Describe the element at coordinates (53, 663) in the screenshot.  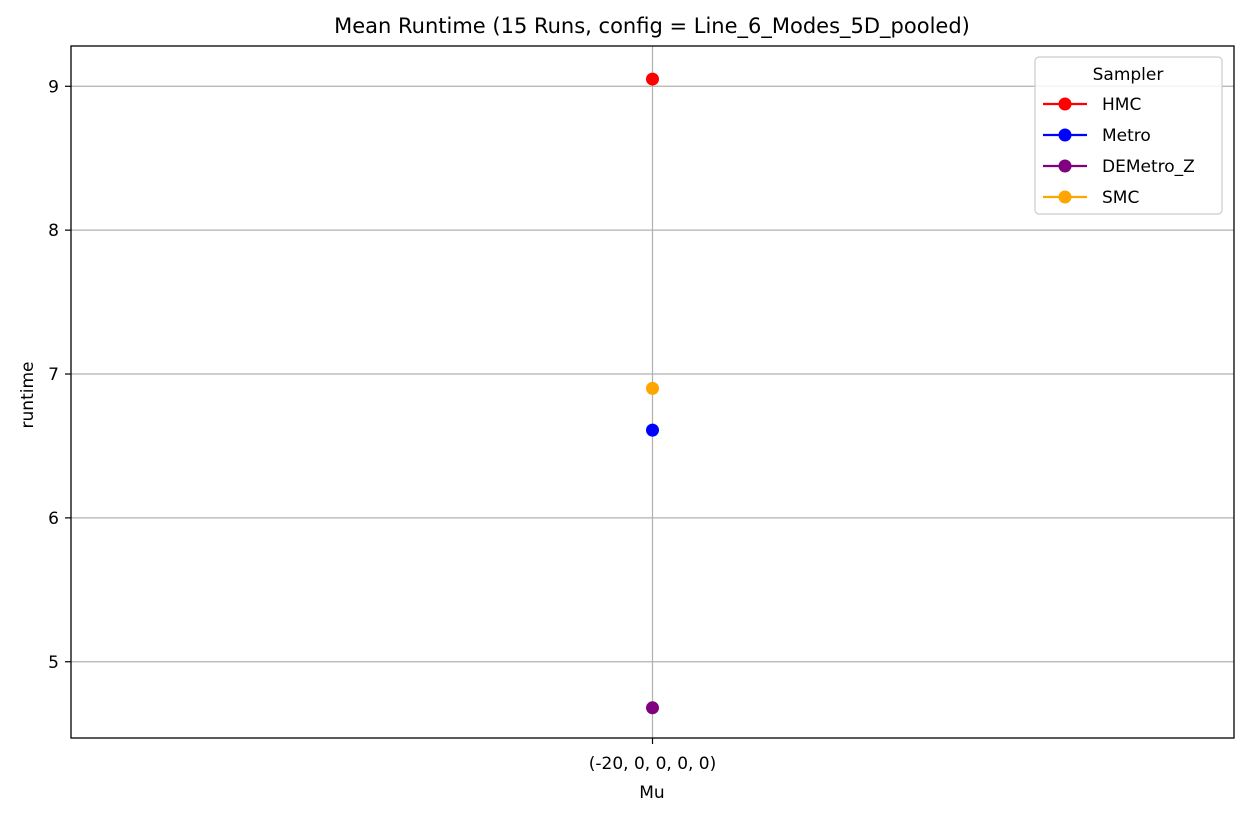
I see `y-tick-label: 5` at that location.